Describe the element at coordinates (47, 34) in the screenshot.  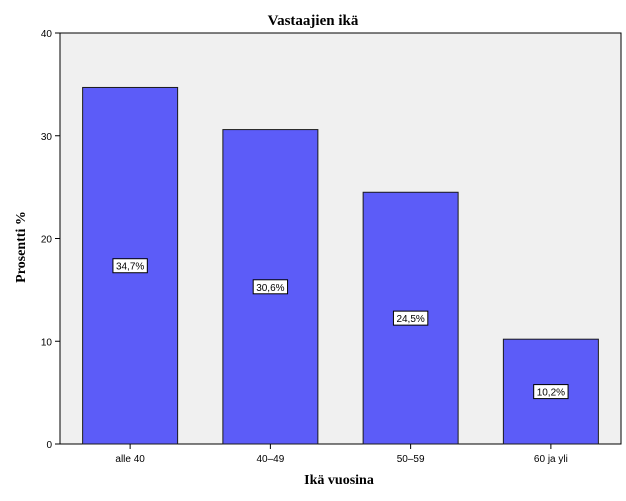
I see `y-tick-label: 40` at that location.